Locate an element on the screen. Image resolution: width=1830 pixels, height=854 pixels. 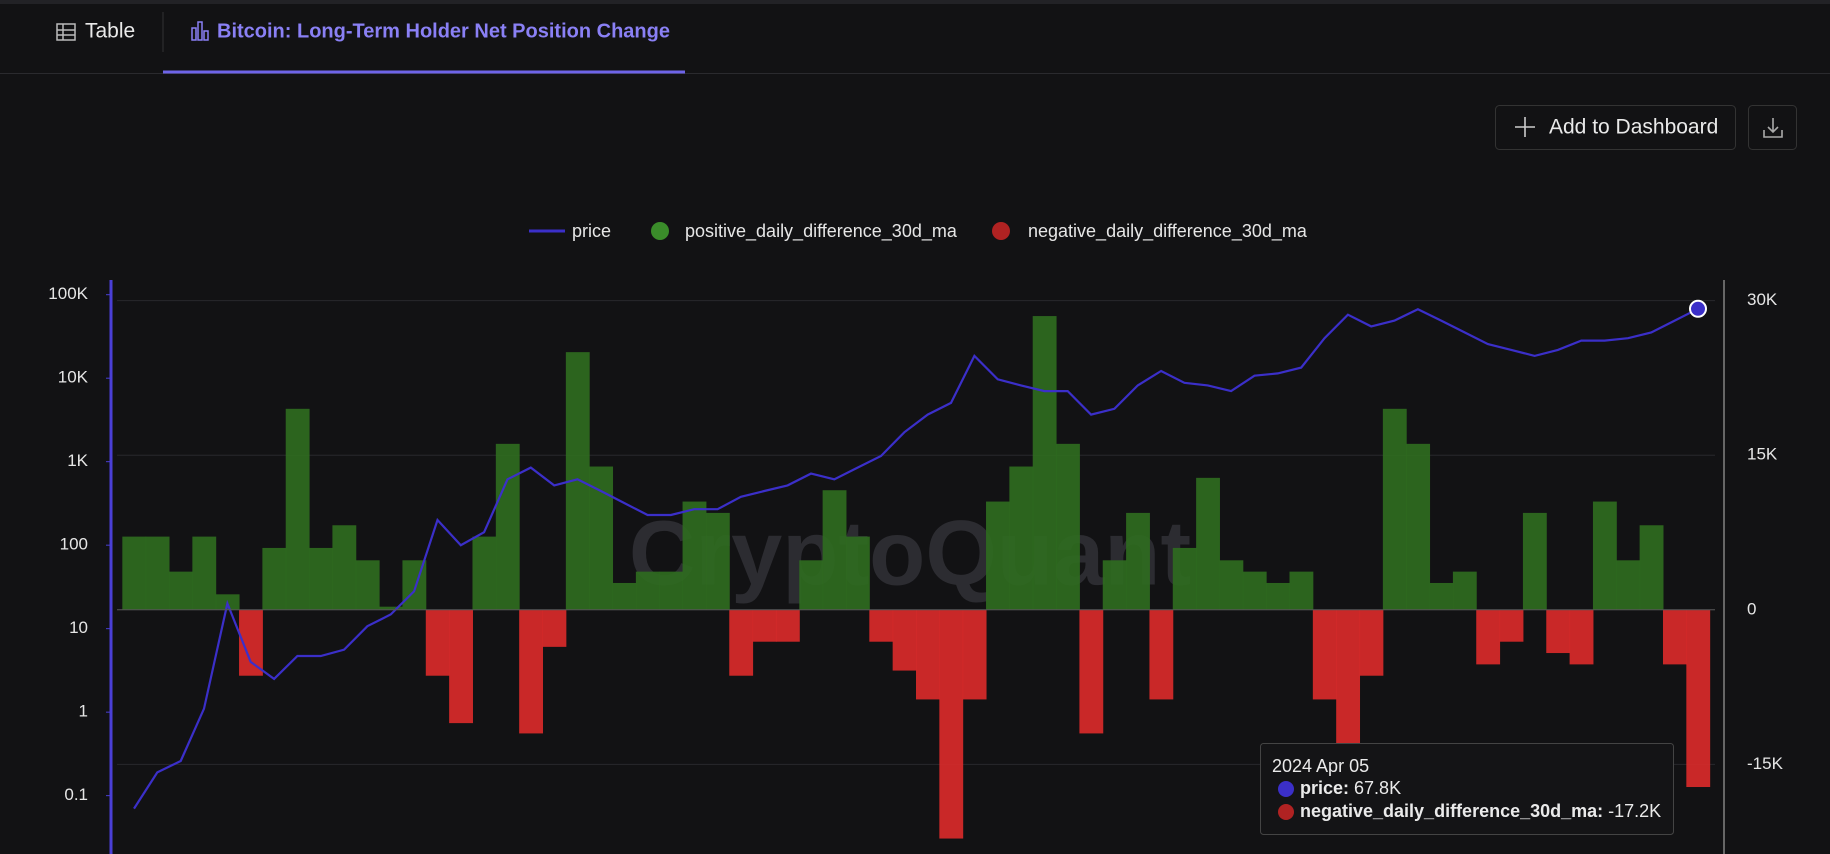
y-tick-label: 1K is located at coordinates (77, 460).